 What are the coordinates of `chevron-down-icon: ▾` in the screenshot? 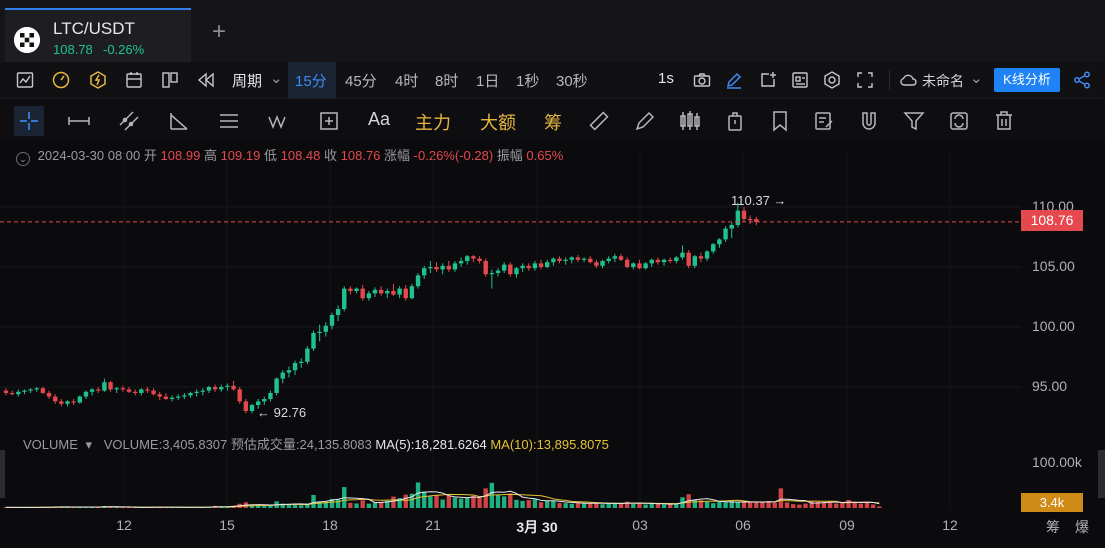 It's located at (89, 444).